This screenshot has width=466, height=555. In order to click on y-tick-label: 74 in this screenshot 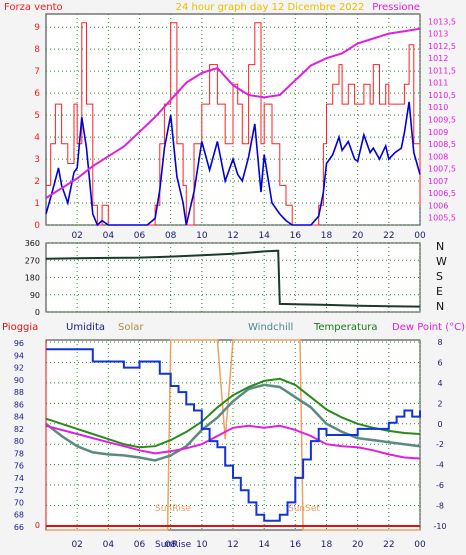, I will do `click(19, 478)`.